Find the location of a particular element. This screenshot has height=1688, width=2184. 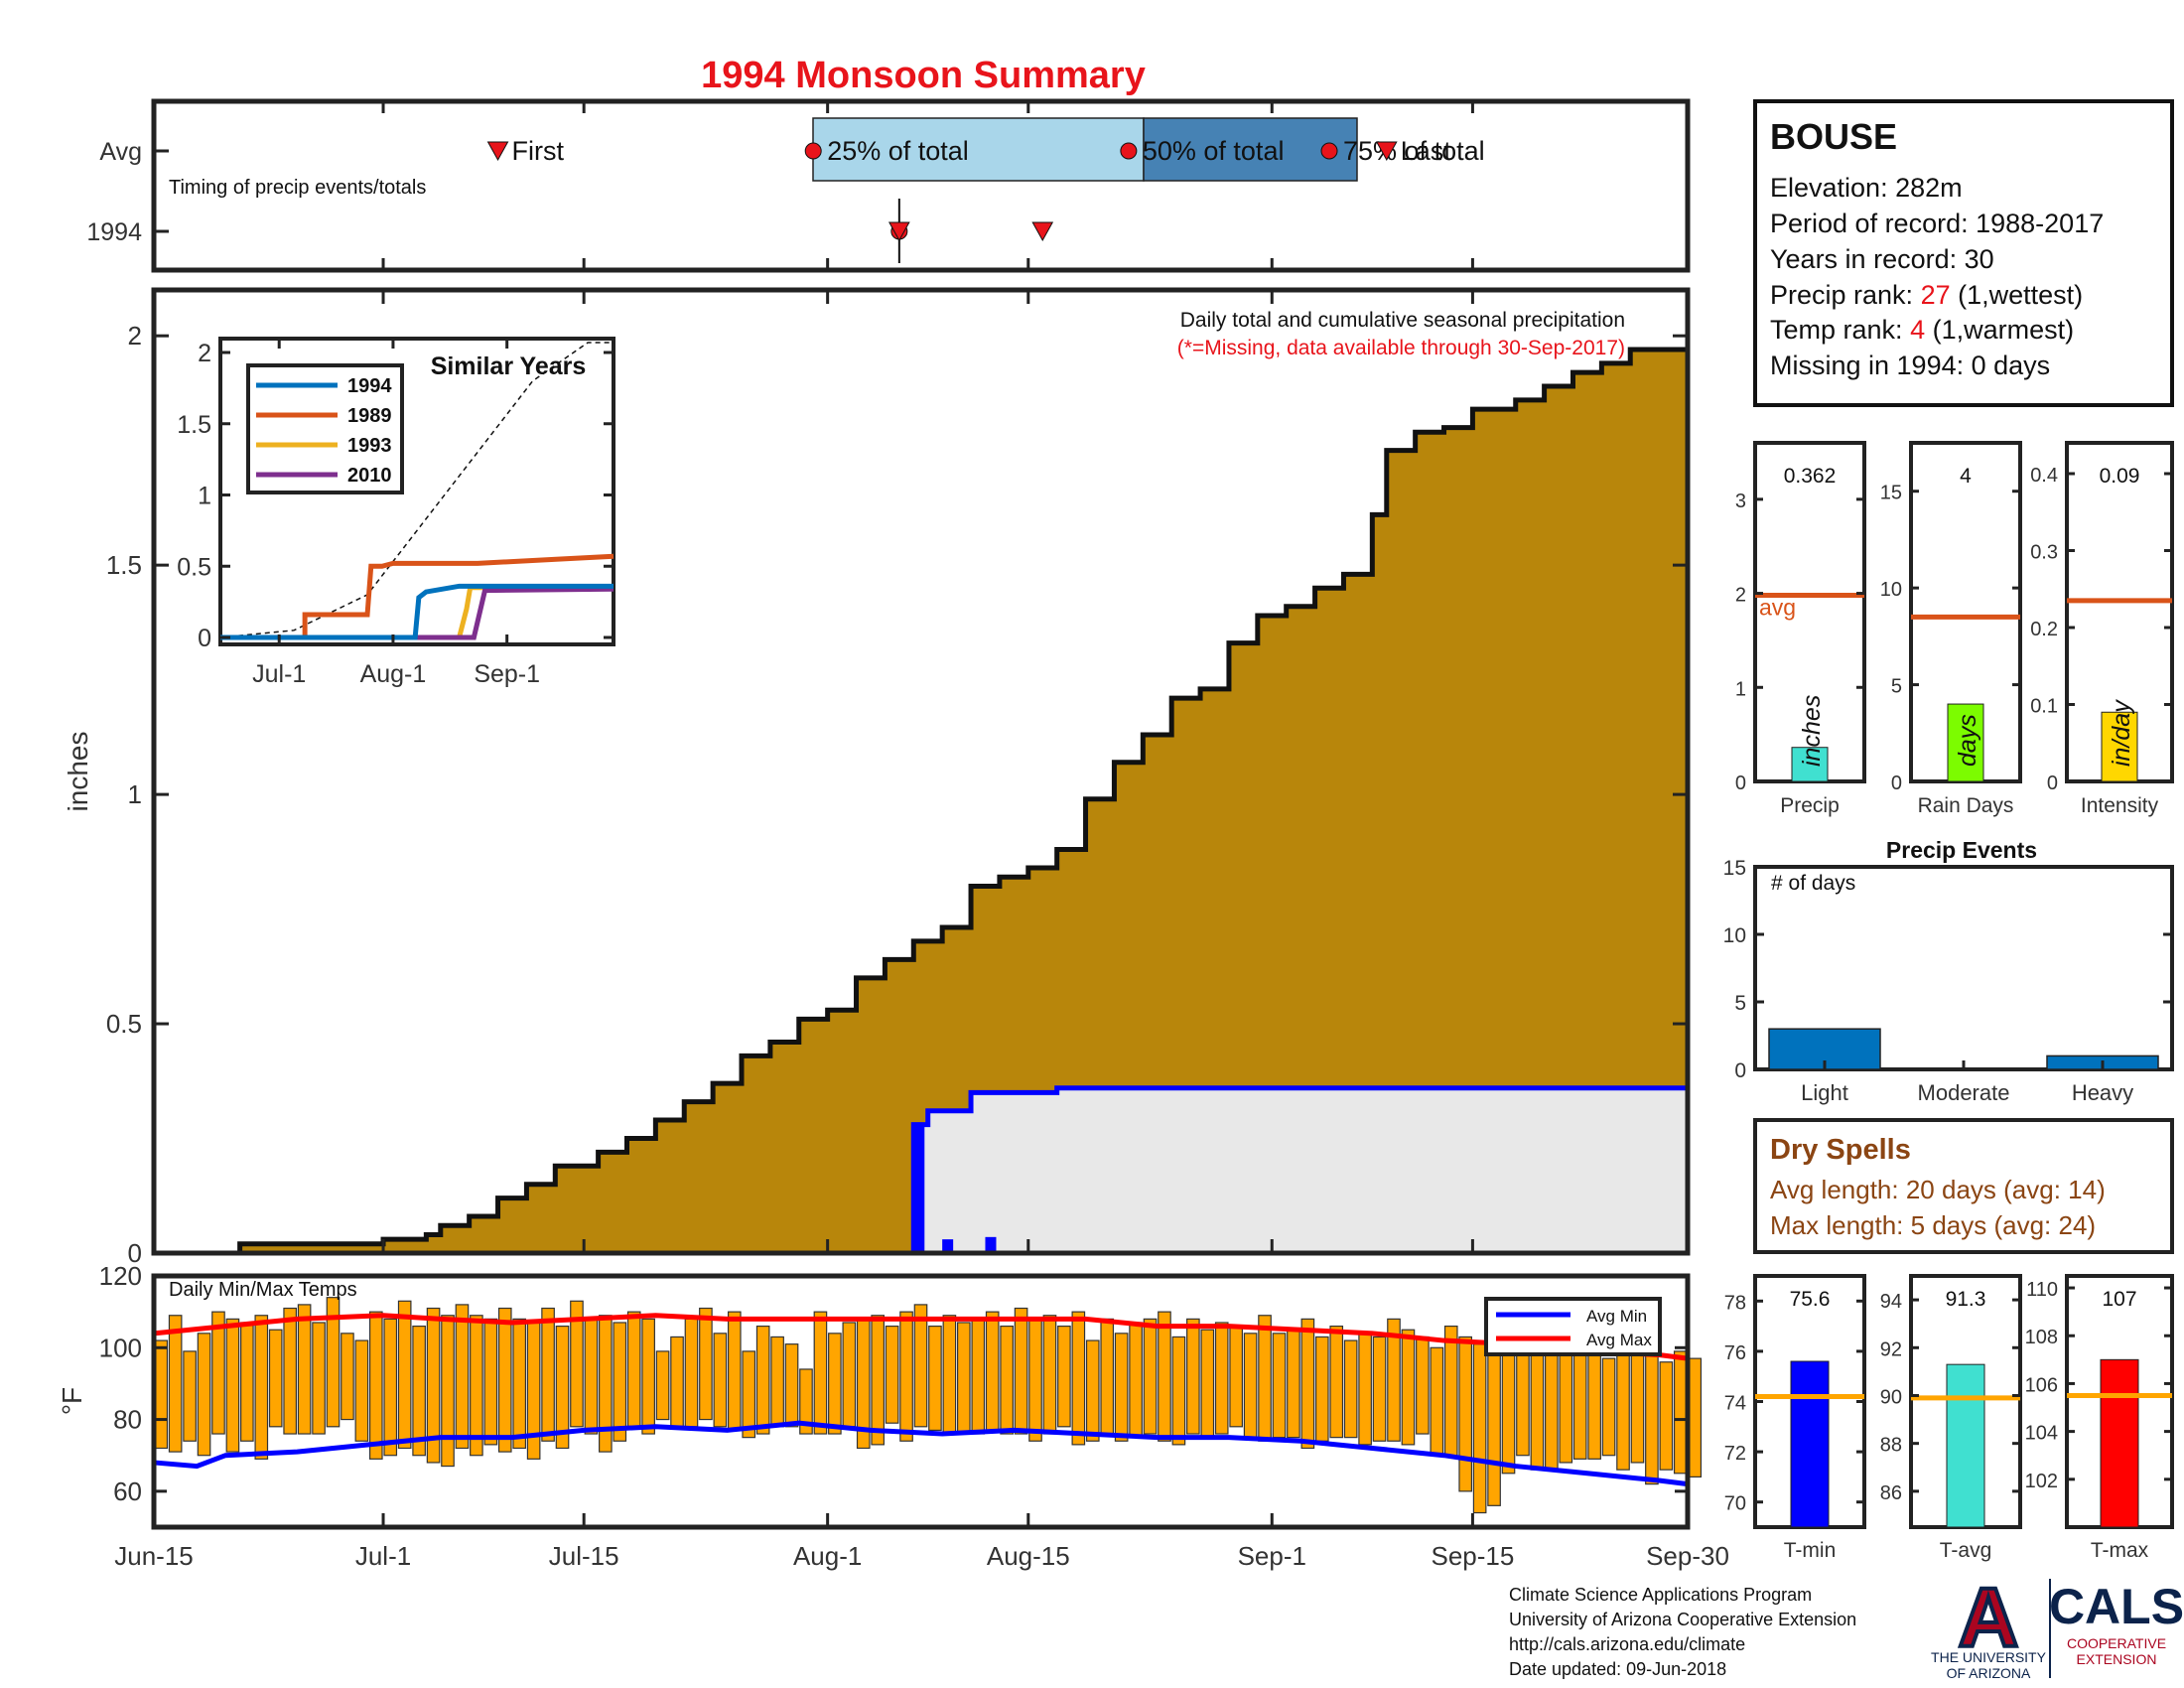

temp-bar-panel-t-max: 107 T-max 102 104 106 108 110 is located at coordinates (2099, 1418).